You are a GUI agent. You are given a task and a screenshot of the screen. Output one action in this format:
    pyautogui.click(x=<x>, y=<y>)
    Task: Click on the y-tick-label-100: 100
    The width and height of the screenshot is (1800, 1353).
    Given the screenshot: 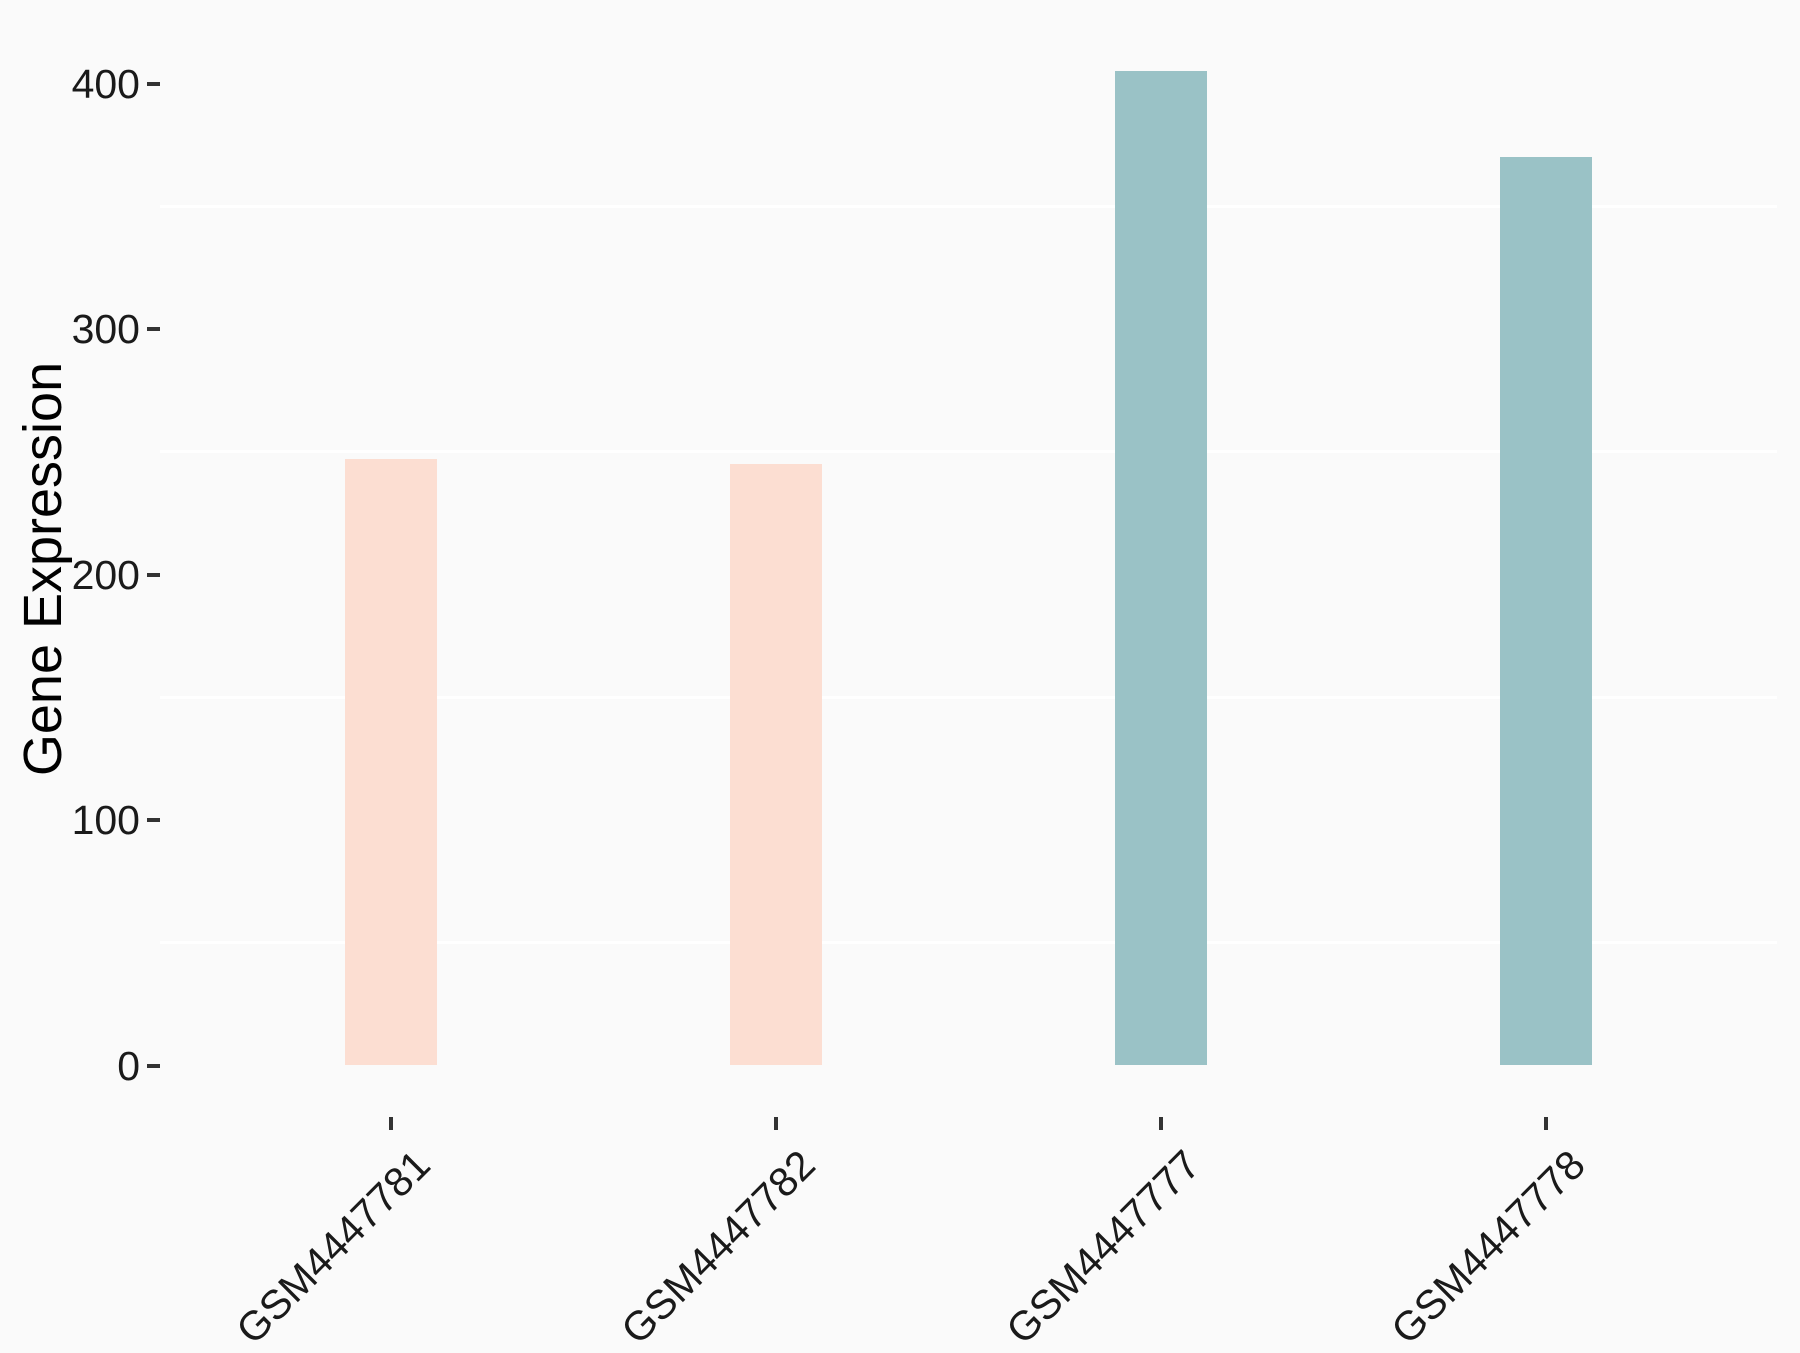 What is the action you would take?
    pyautogui.click(x=105, y=820)
    